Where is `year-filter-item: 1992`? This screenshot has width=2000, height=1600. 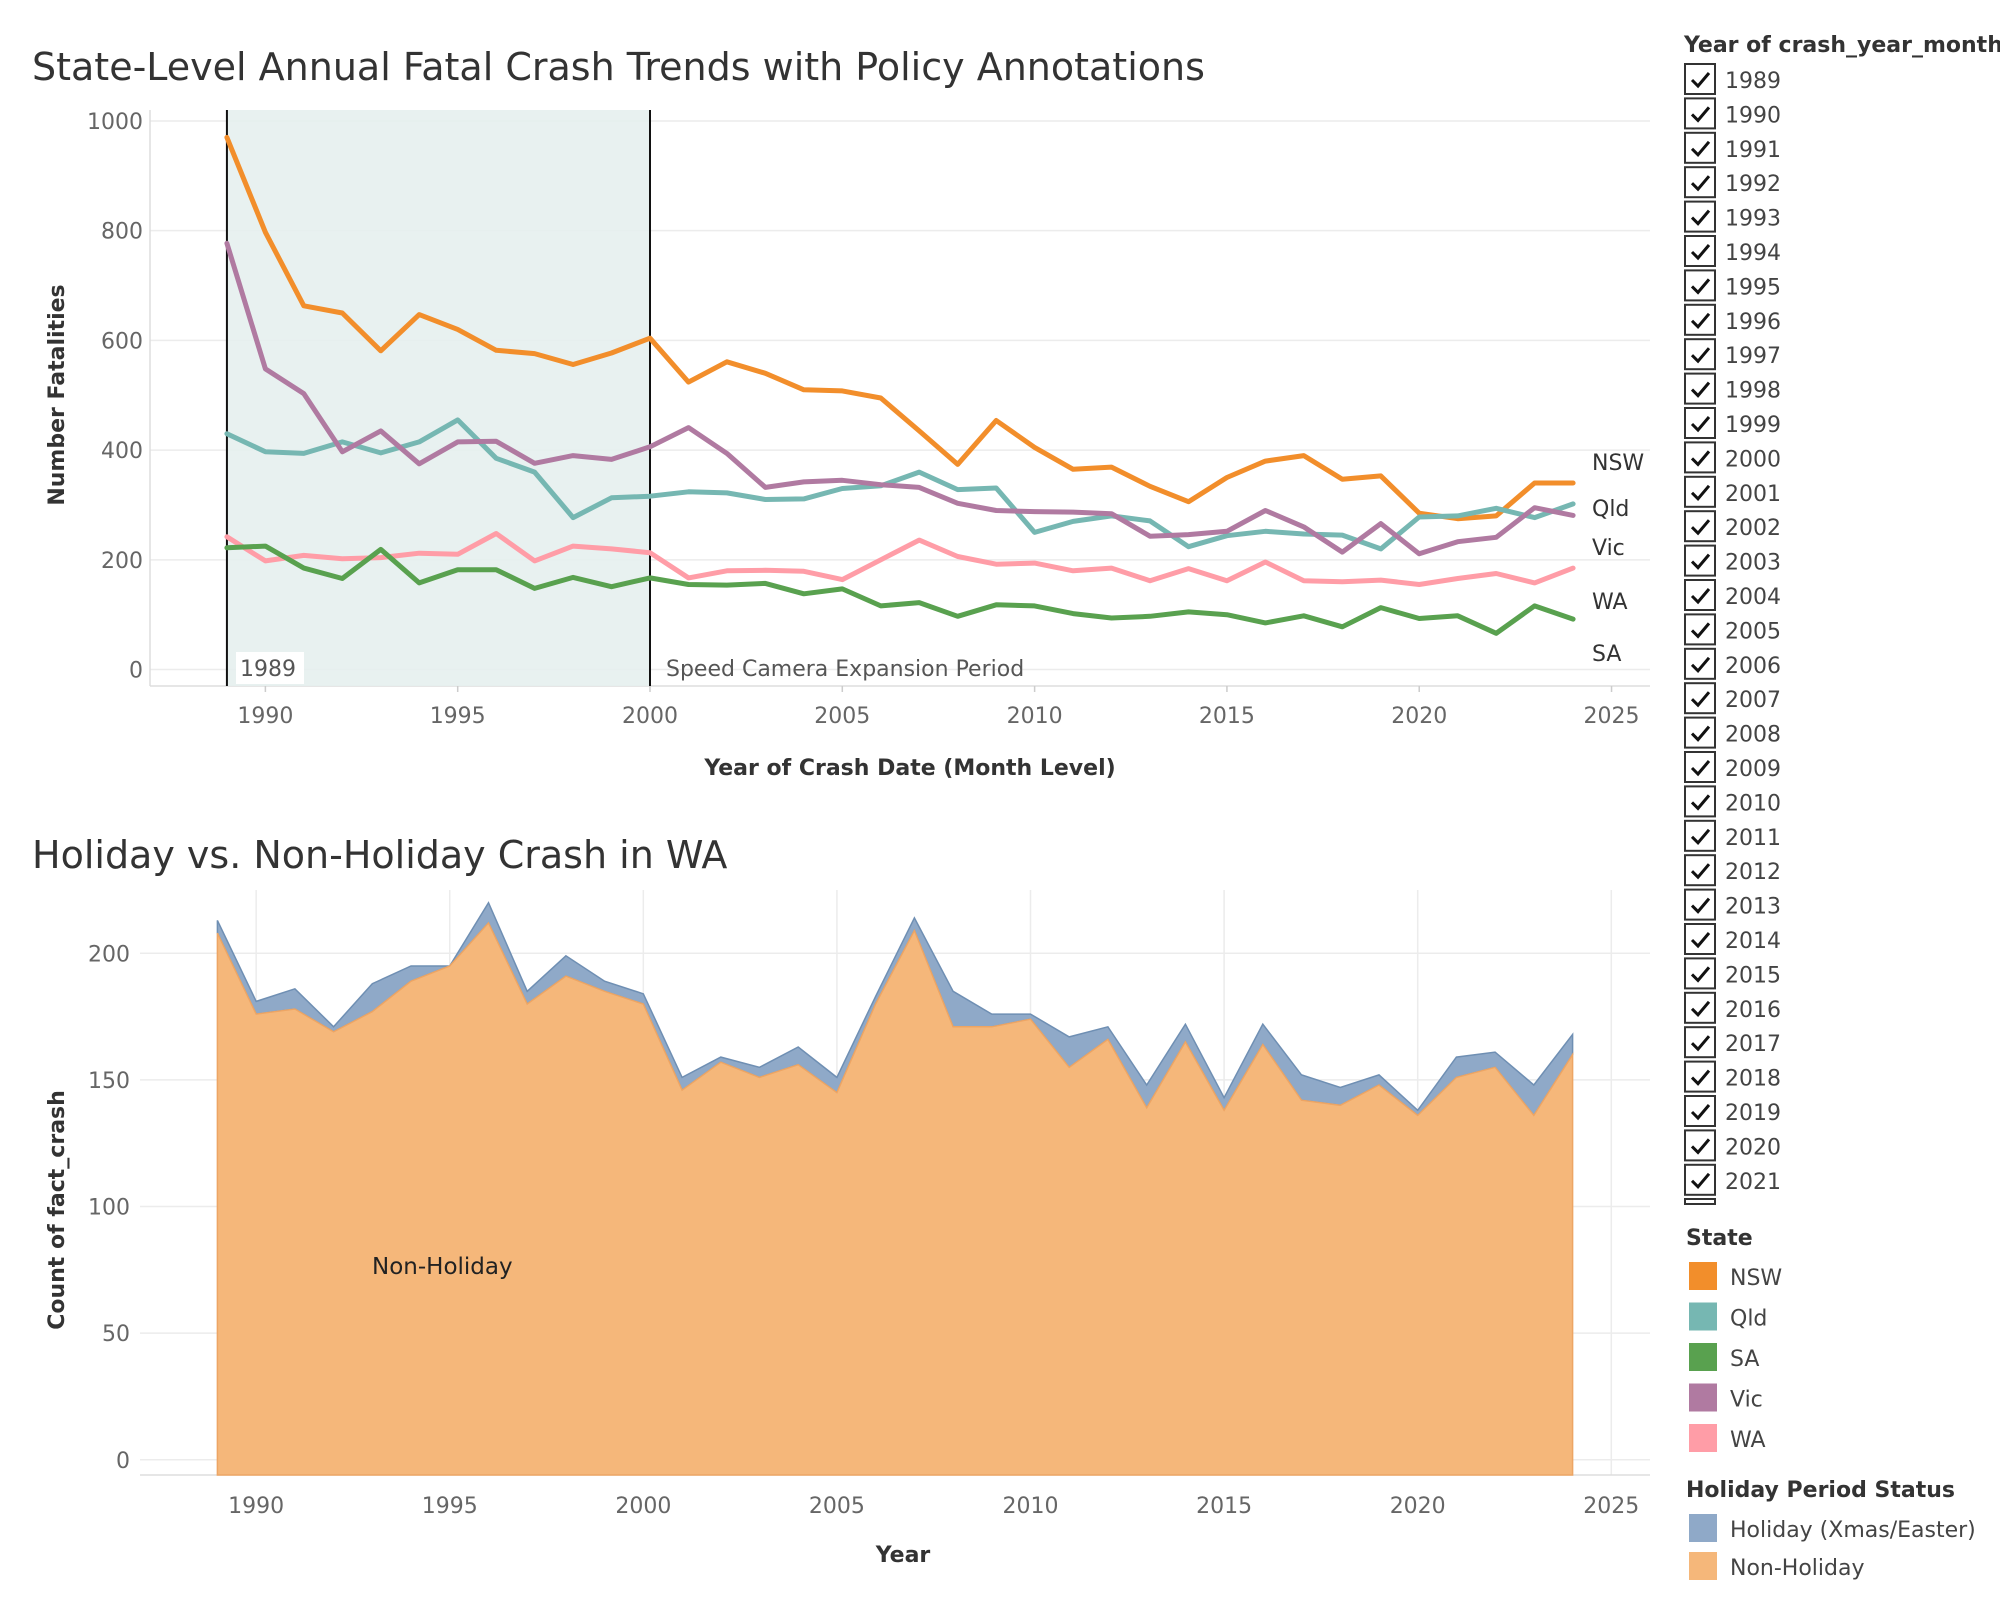
year-filter-item: 1992 is located at coordinates (1732, 182).